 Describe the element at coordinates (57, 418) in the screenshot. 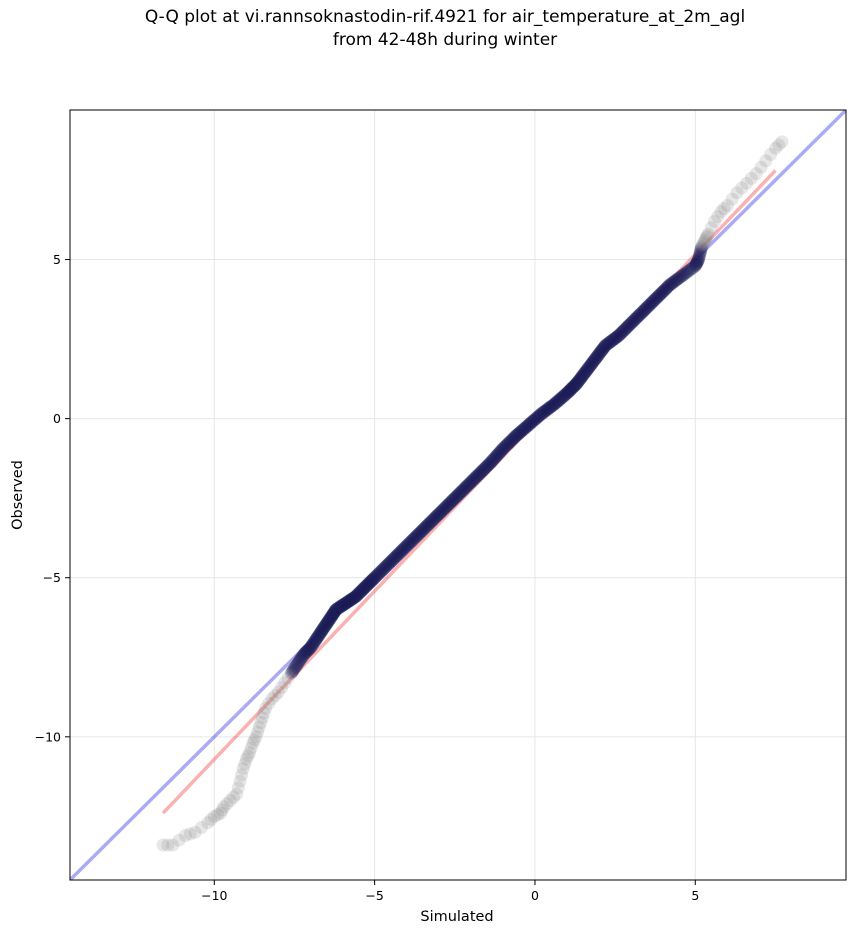

I see `y-tick-label: 0` at that location.